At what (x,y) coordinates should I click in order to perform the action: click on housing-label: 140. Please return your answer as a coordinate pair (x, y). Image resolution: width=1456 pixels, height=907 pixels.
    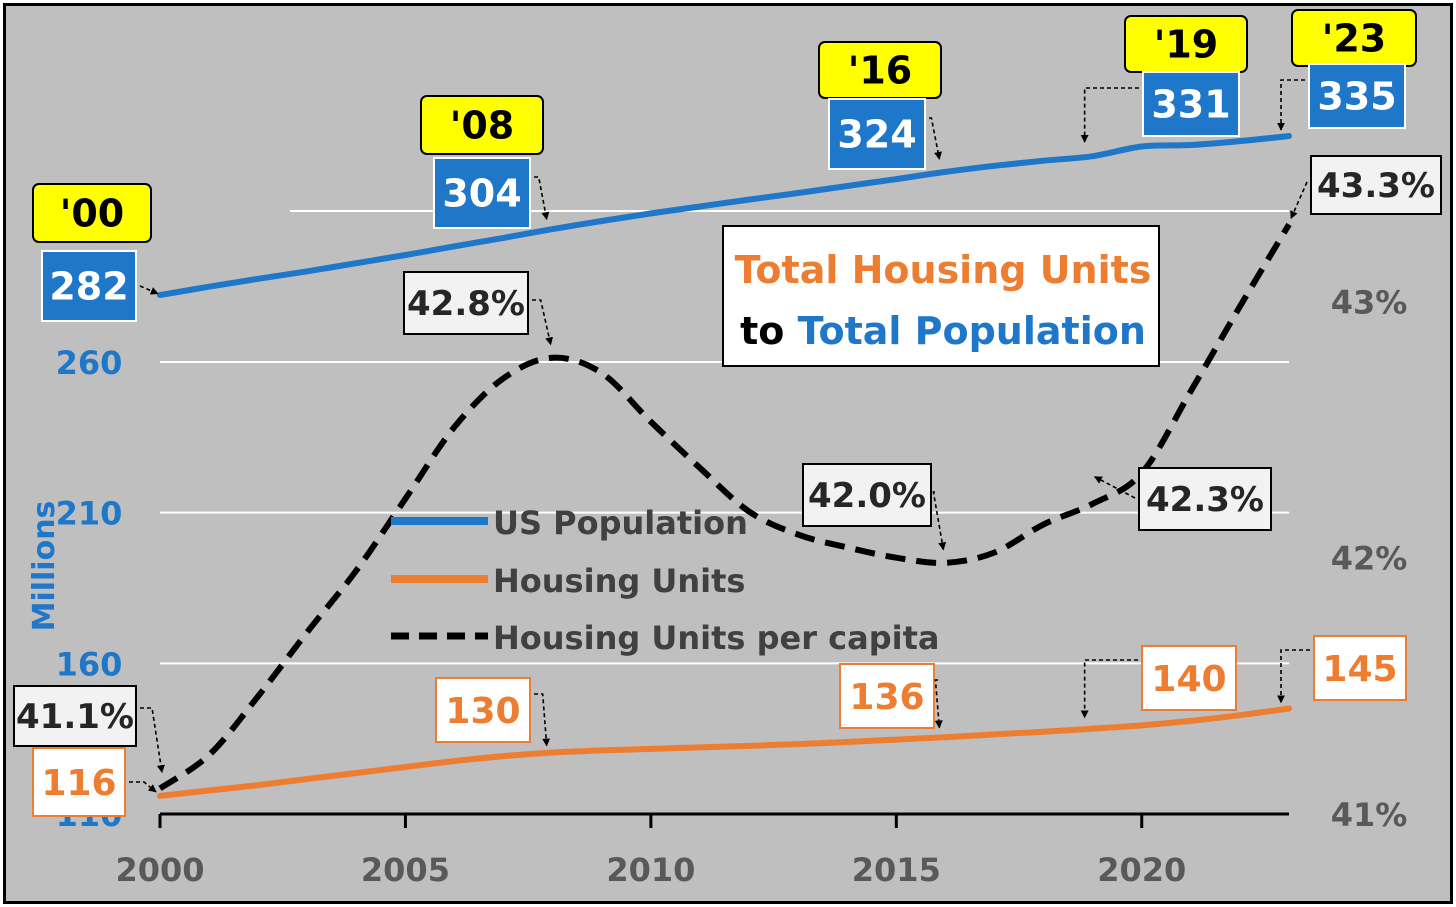
    Looking at the image, I should click on (1158, 682).